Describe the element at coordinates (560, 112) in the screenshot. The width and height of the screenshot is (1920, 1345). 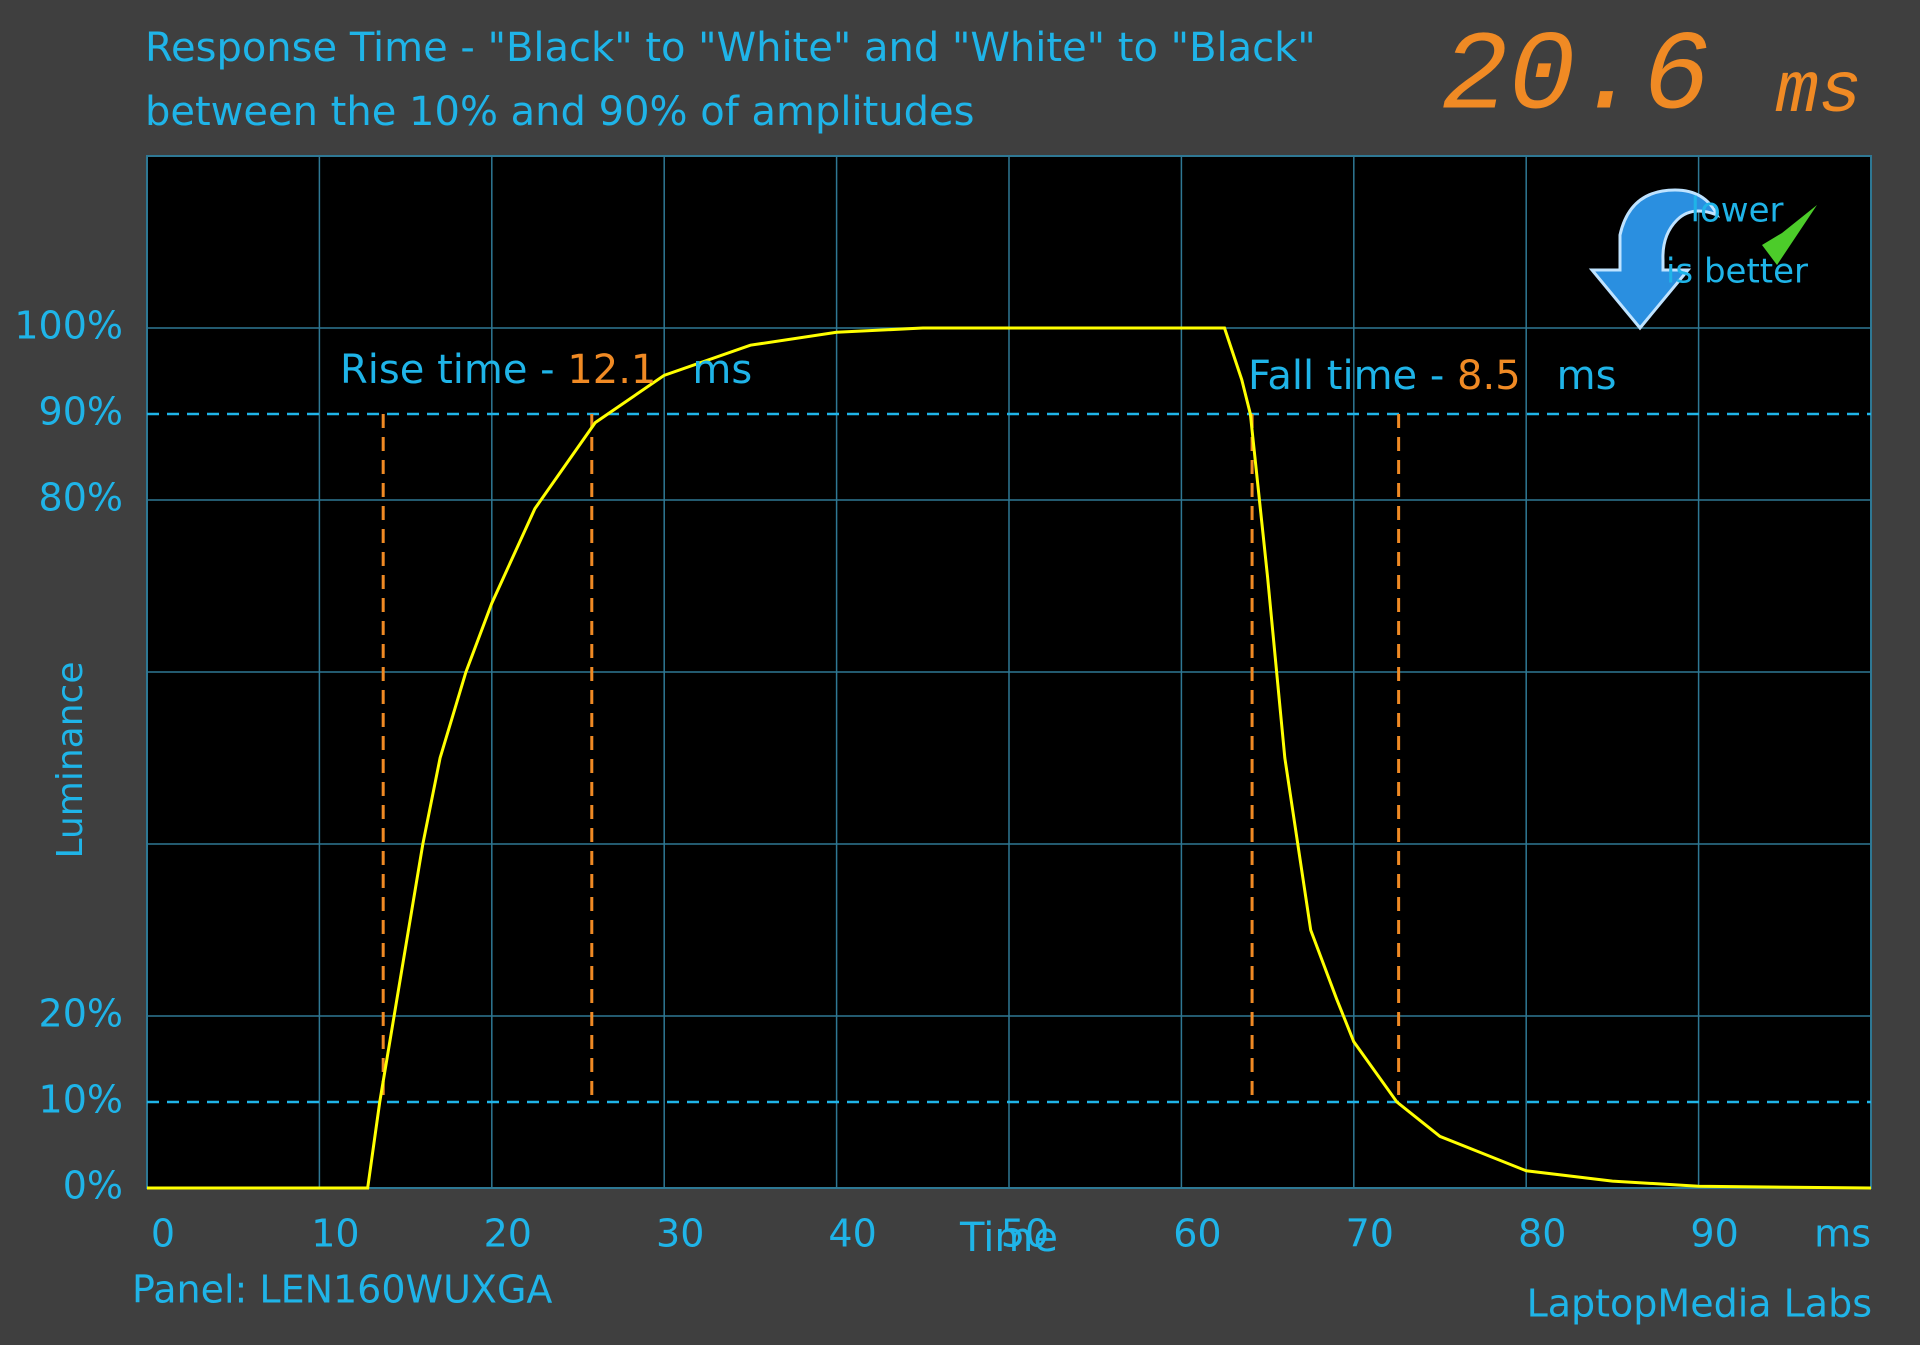
I see `chart-subtitle: between the 10% and 90% of amplitudes` at that location.